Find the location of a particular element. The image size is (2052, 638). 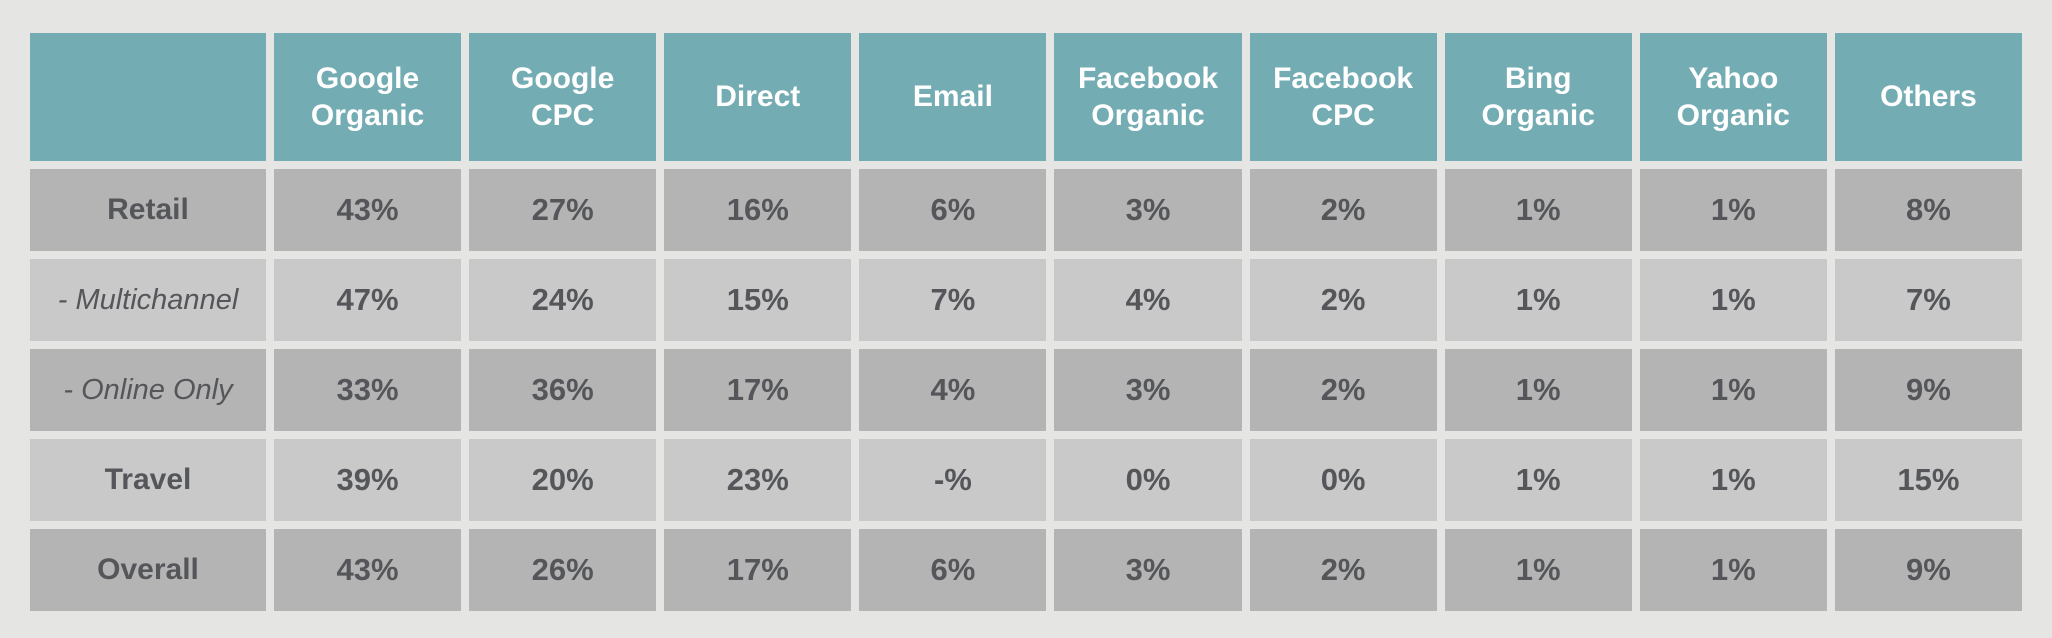

table-row: Travel 39% 20% 23% -% 0% 0% 1% 1% 15% is located at coordinates (1026, 480).